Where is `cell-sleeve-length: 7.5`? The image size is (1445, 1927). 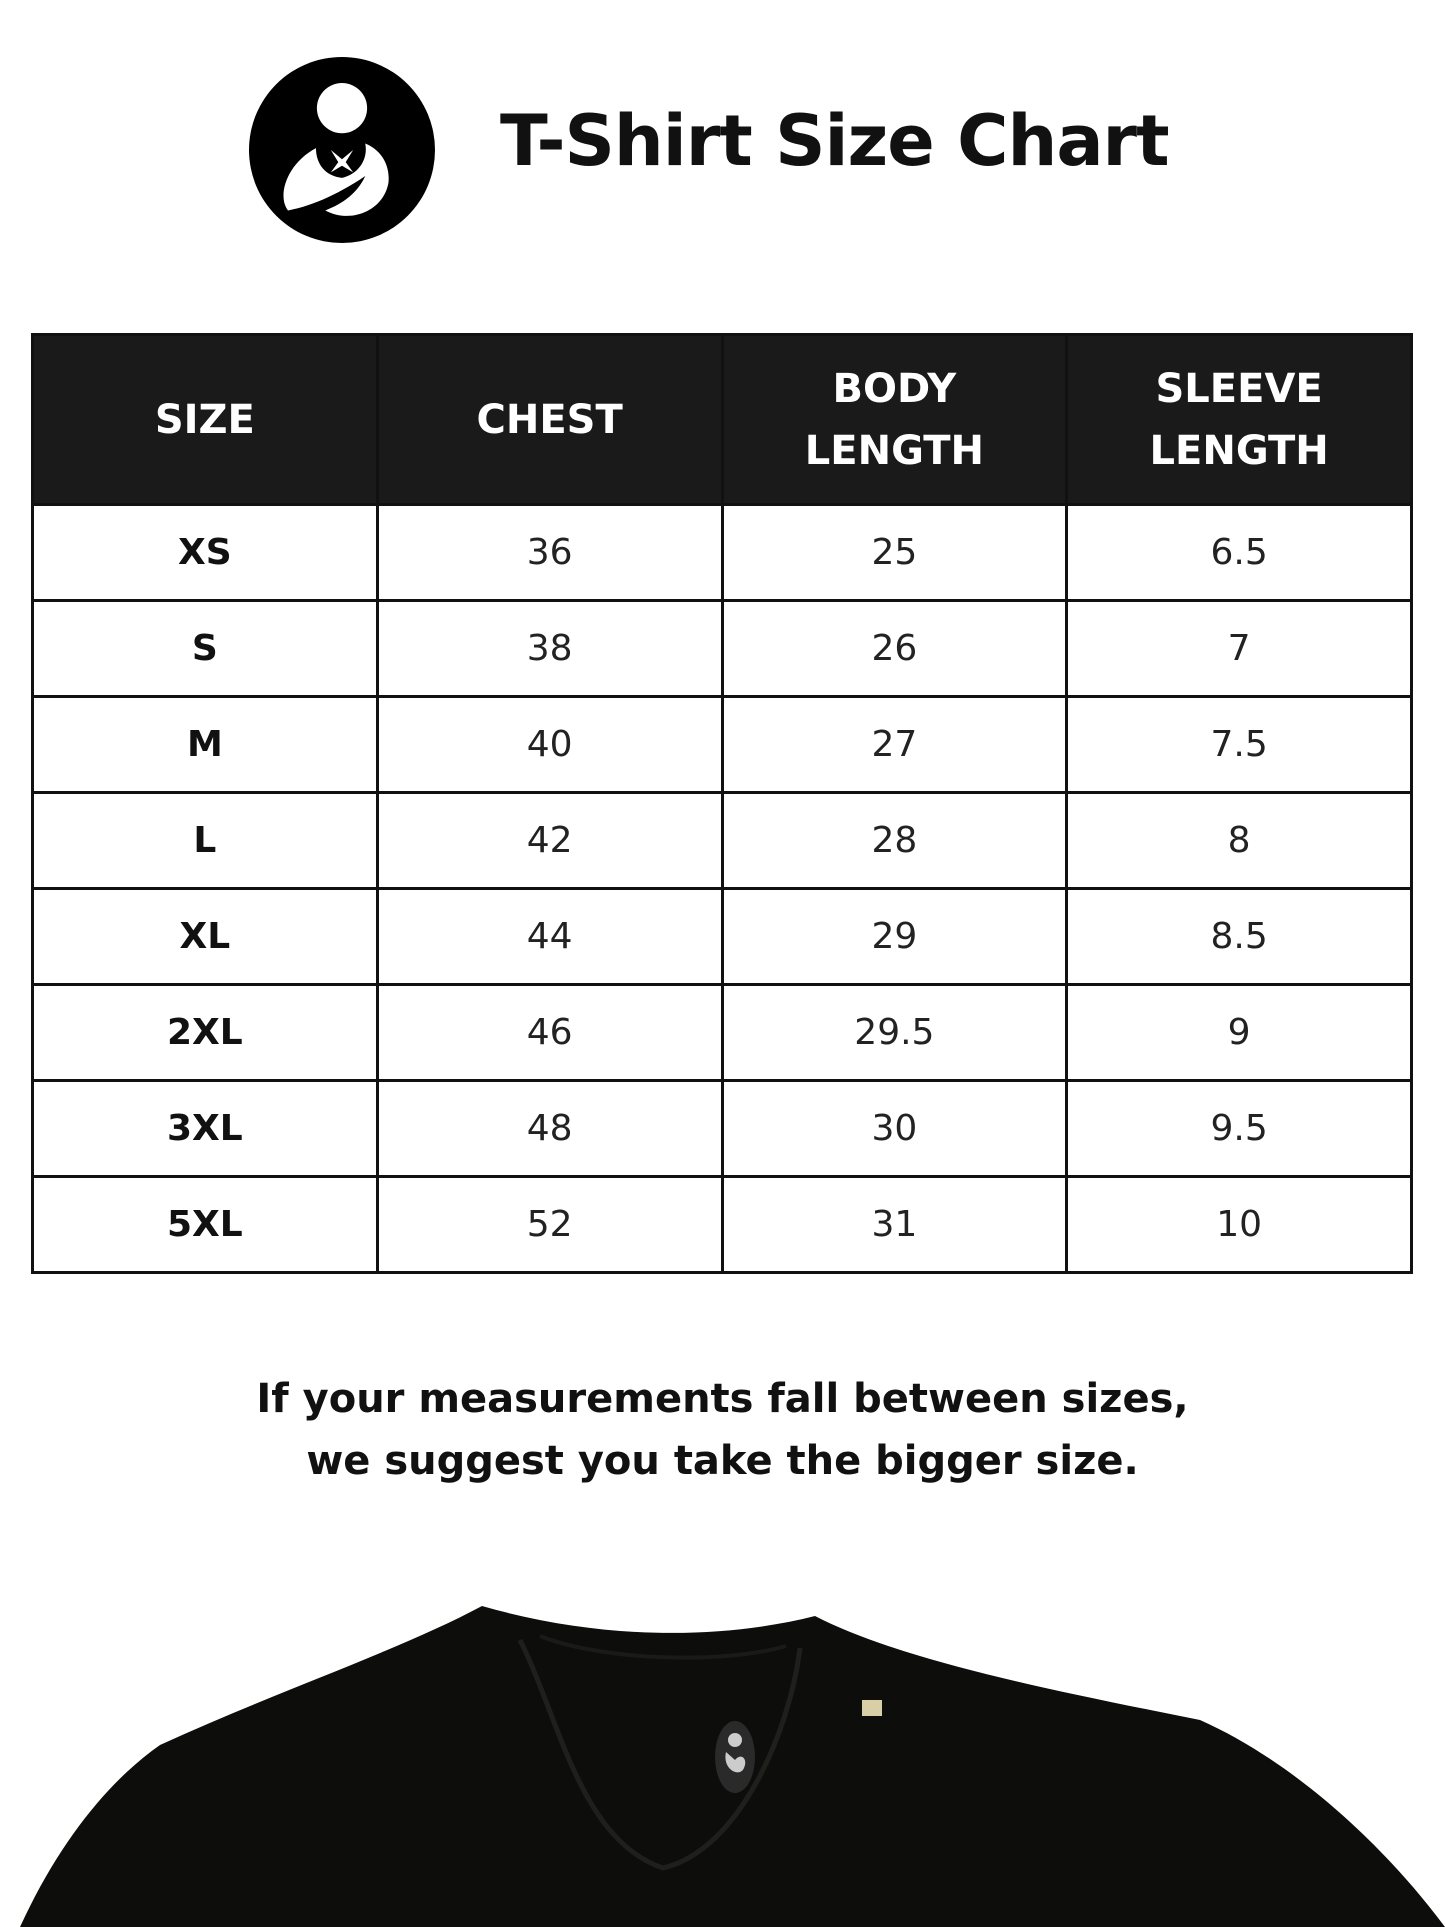 cell-sleeve-length: 7.5 is located at coordinates (1239, 744).